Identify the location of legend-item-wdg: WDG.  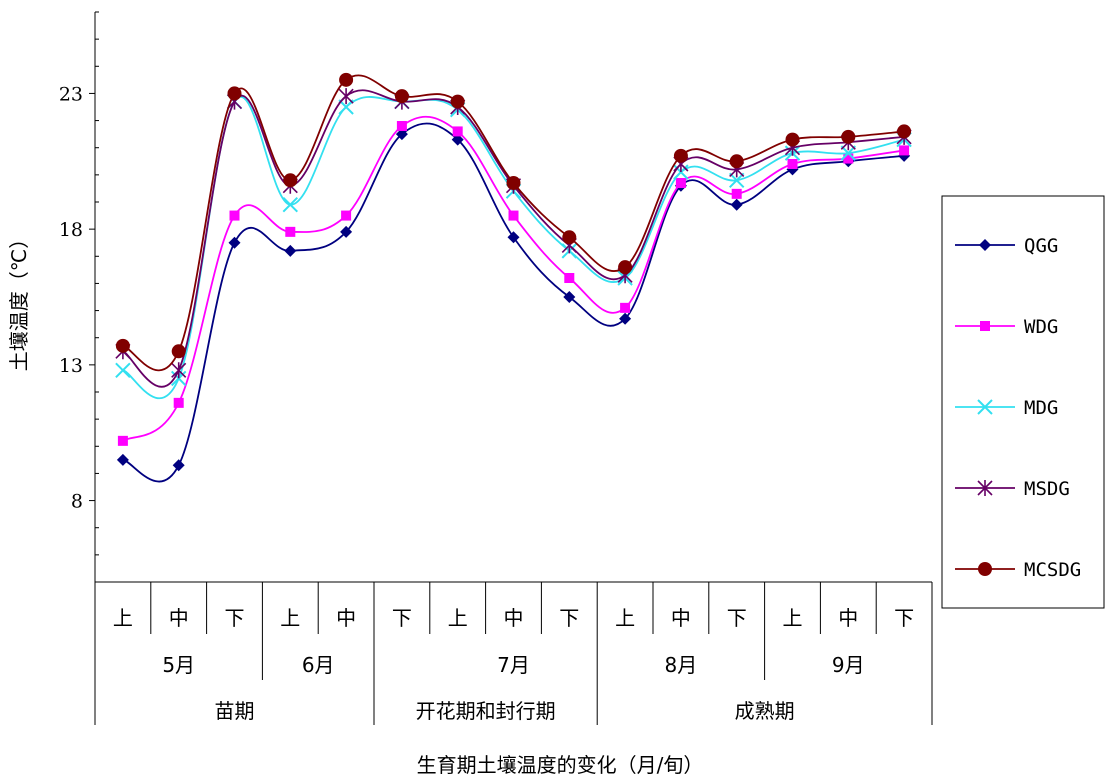
(1006, 327).